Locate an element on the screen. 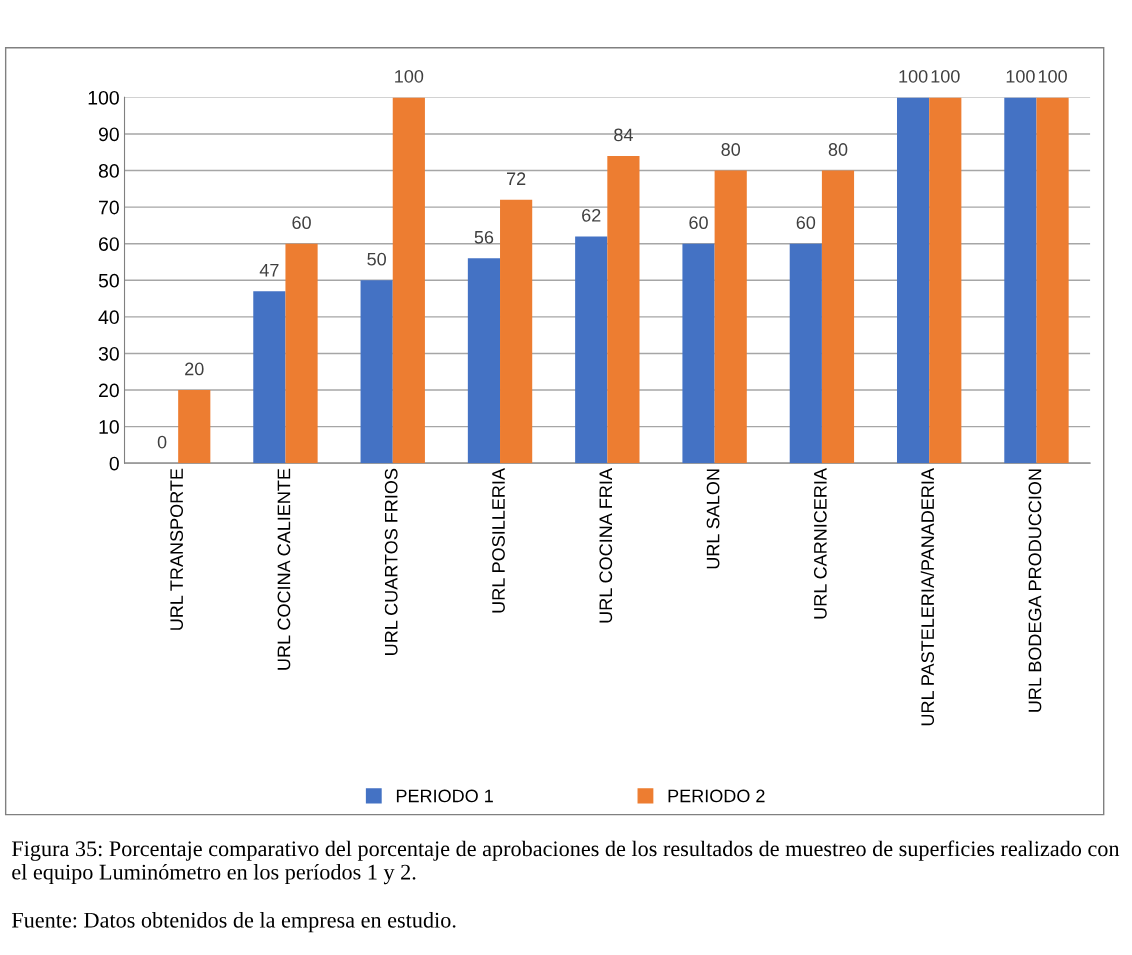 Image resolution: width=1132 pixels, height=955 pixels. y-tick-label: 20 is located at coordinates (109, 390).